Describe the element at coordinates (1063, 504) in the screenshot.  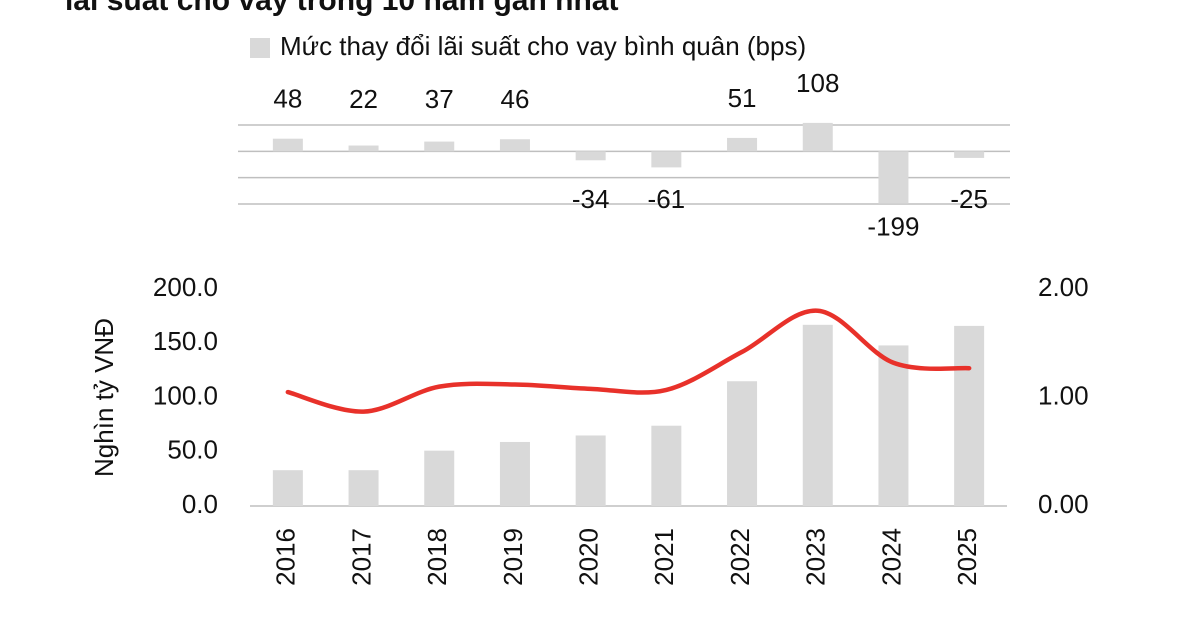
I see `y2-tick-label: 0.00` at that location.